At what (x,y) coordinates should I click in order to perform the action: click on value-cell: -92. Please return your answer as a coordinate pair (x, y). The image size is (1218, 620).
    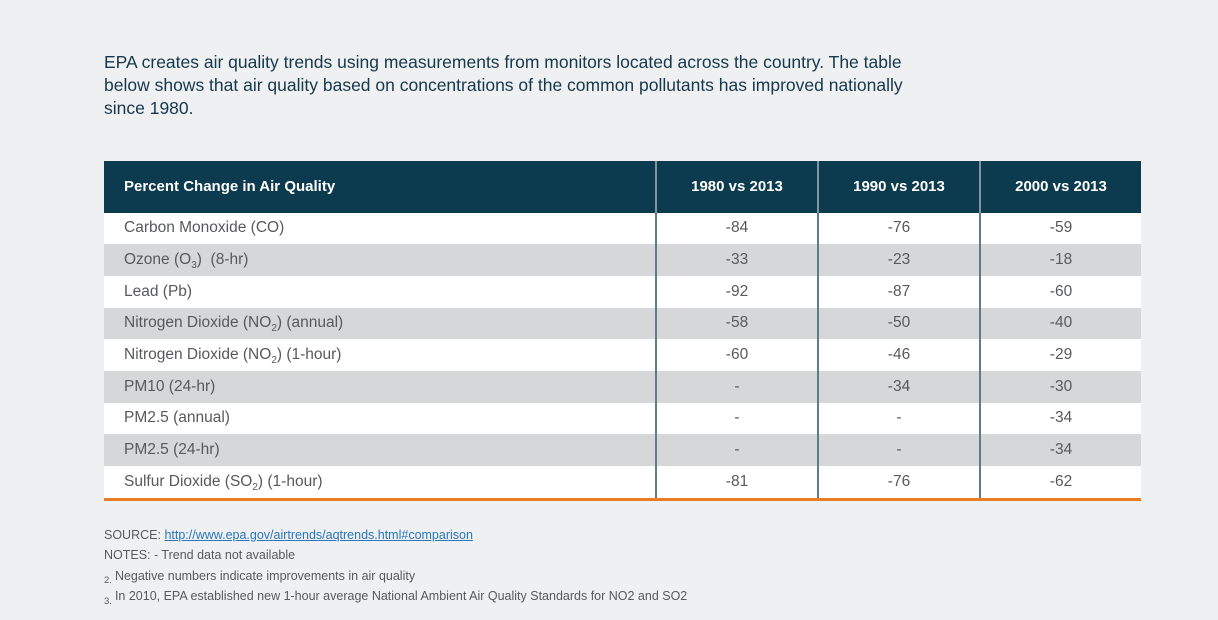
    Looking at the image, I should click on (736, 291).